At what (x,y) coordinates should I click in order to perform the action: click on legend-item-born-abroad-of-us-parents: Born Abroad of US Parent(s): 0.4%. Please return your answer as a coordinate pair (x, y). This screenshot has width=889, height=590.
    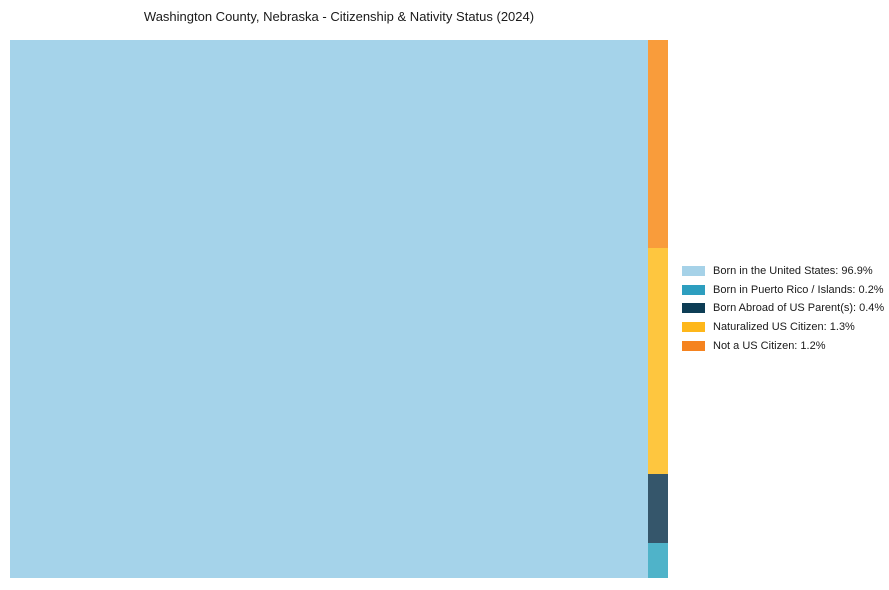
    Looking at the image, I should click on (783, 308).